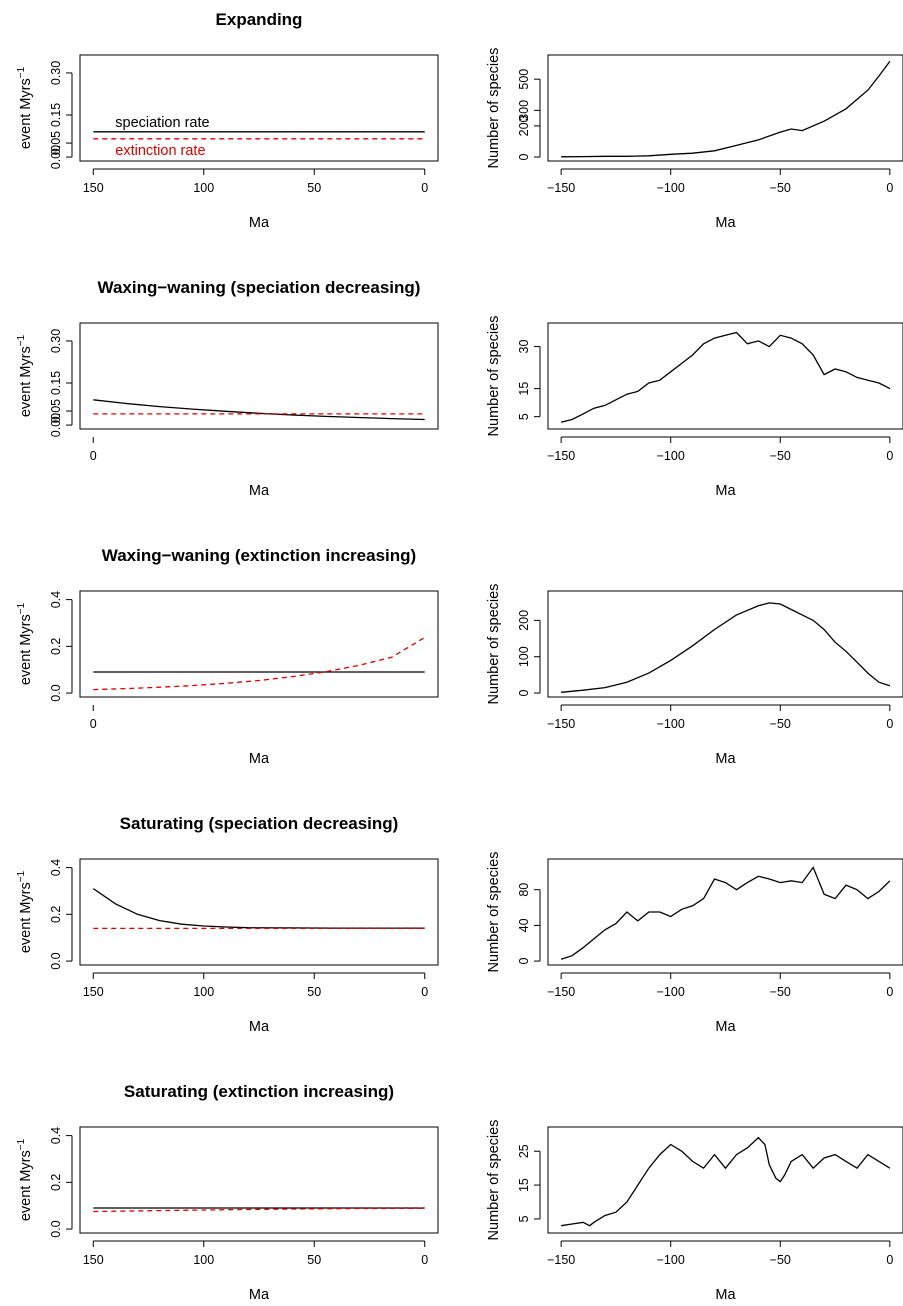  I want to click on series-label-1: speciation rate, so click(162, 123).